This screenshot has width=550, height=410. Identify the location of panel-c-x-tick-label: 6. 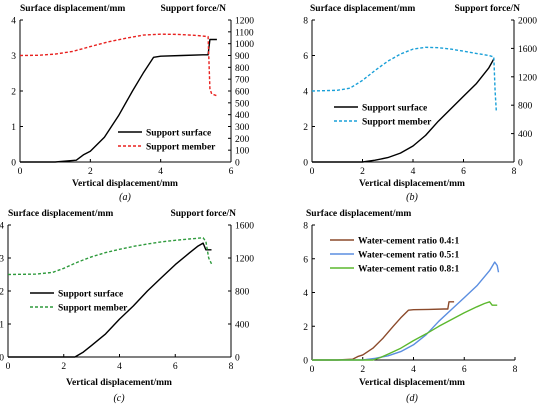
(175, 367).